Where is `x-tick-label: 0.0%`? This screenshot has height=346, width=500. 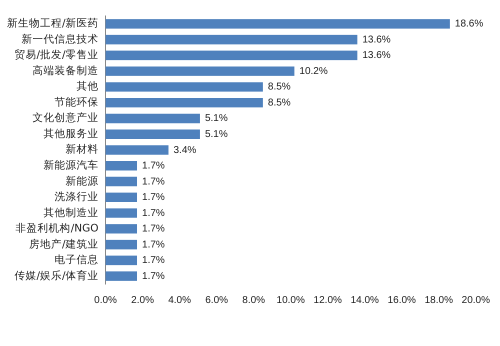
x-tick-label: 0.0% is located at coordinates (106, 300).